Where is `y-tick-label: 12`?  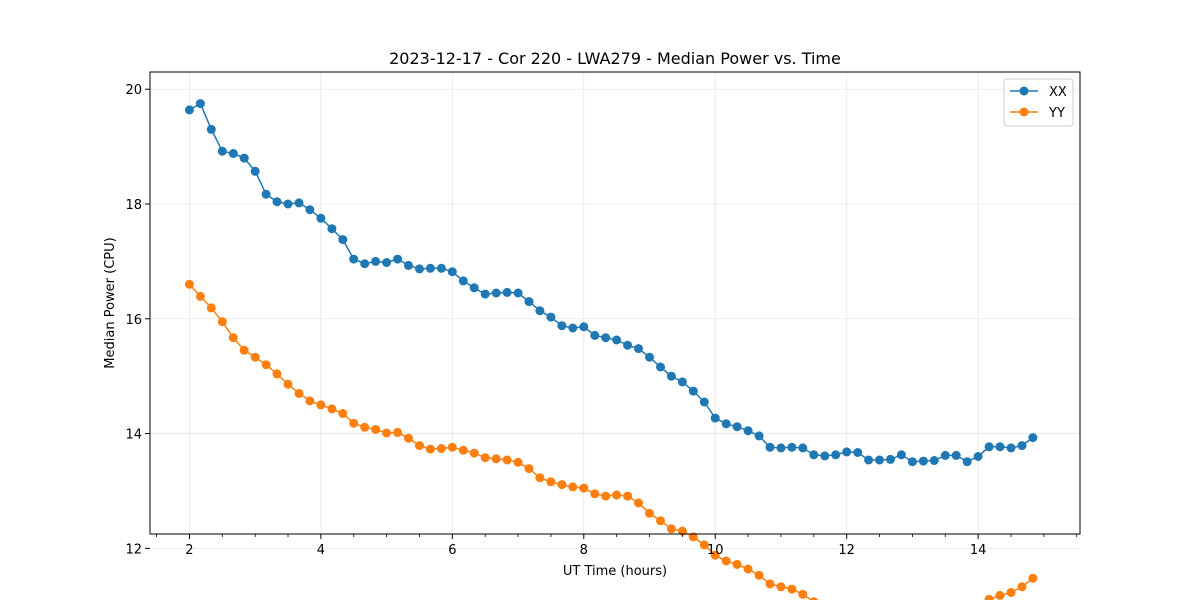 y-tick-label: 12 is located at coordinates (133, 549).